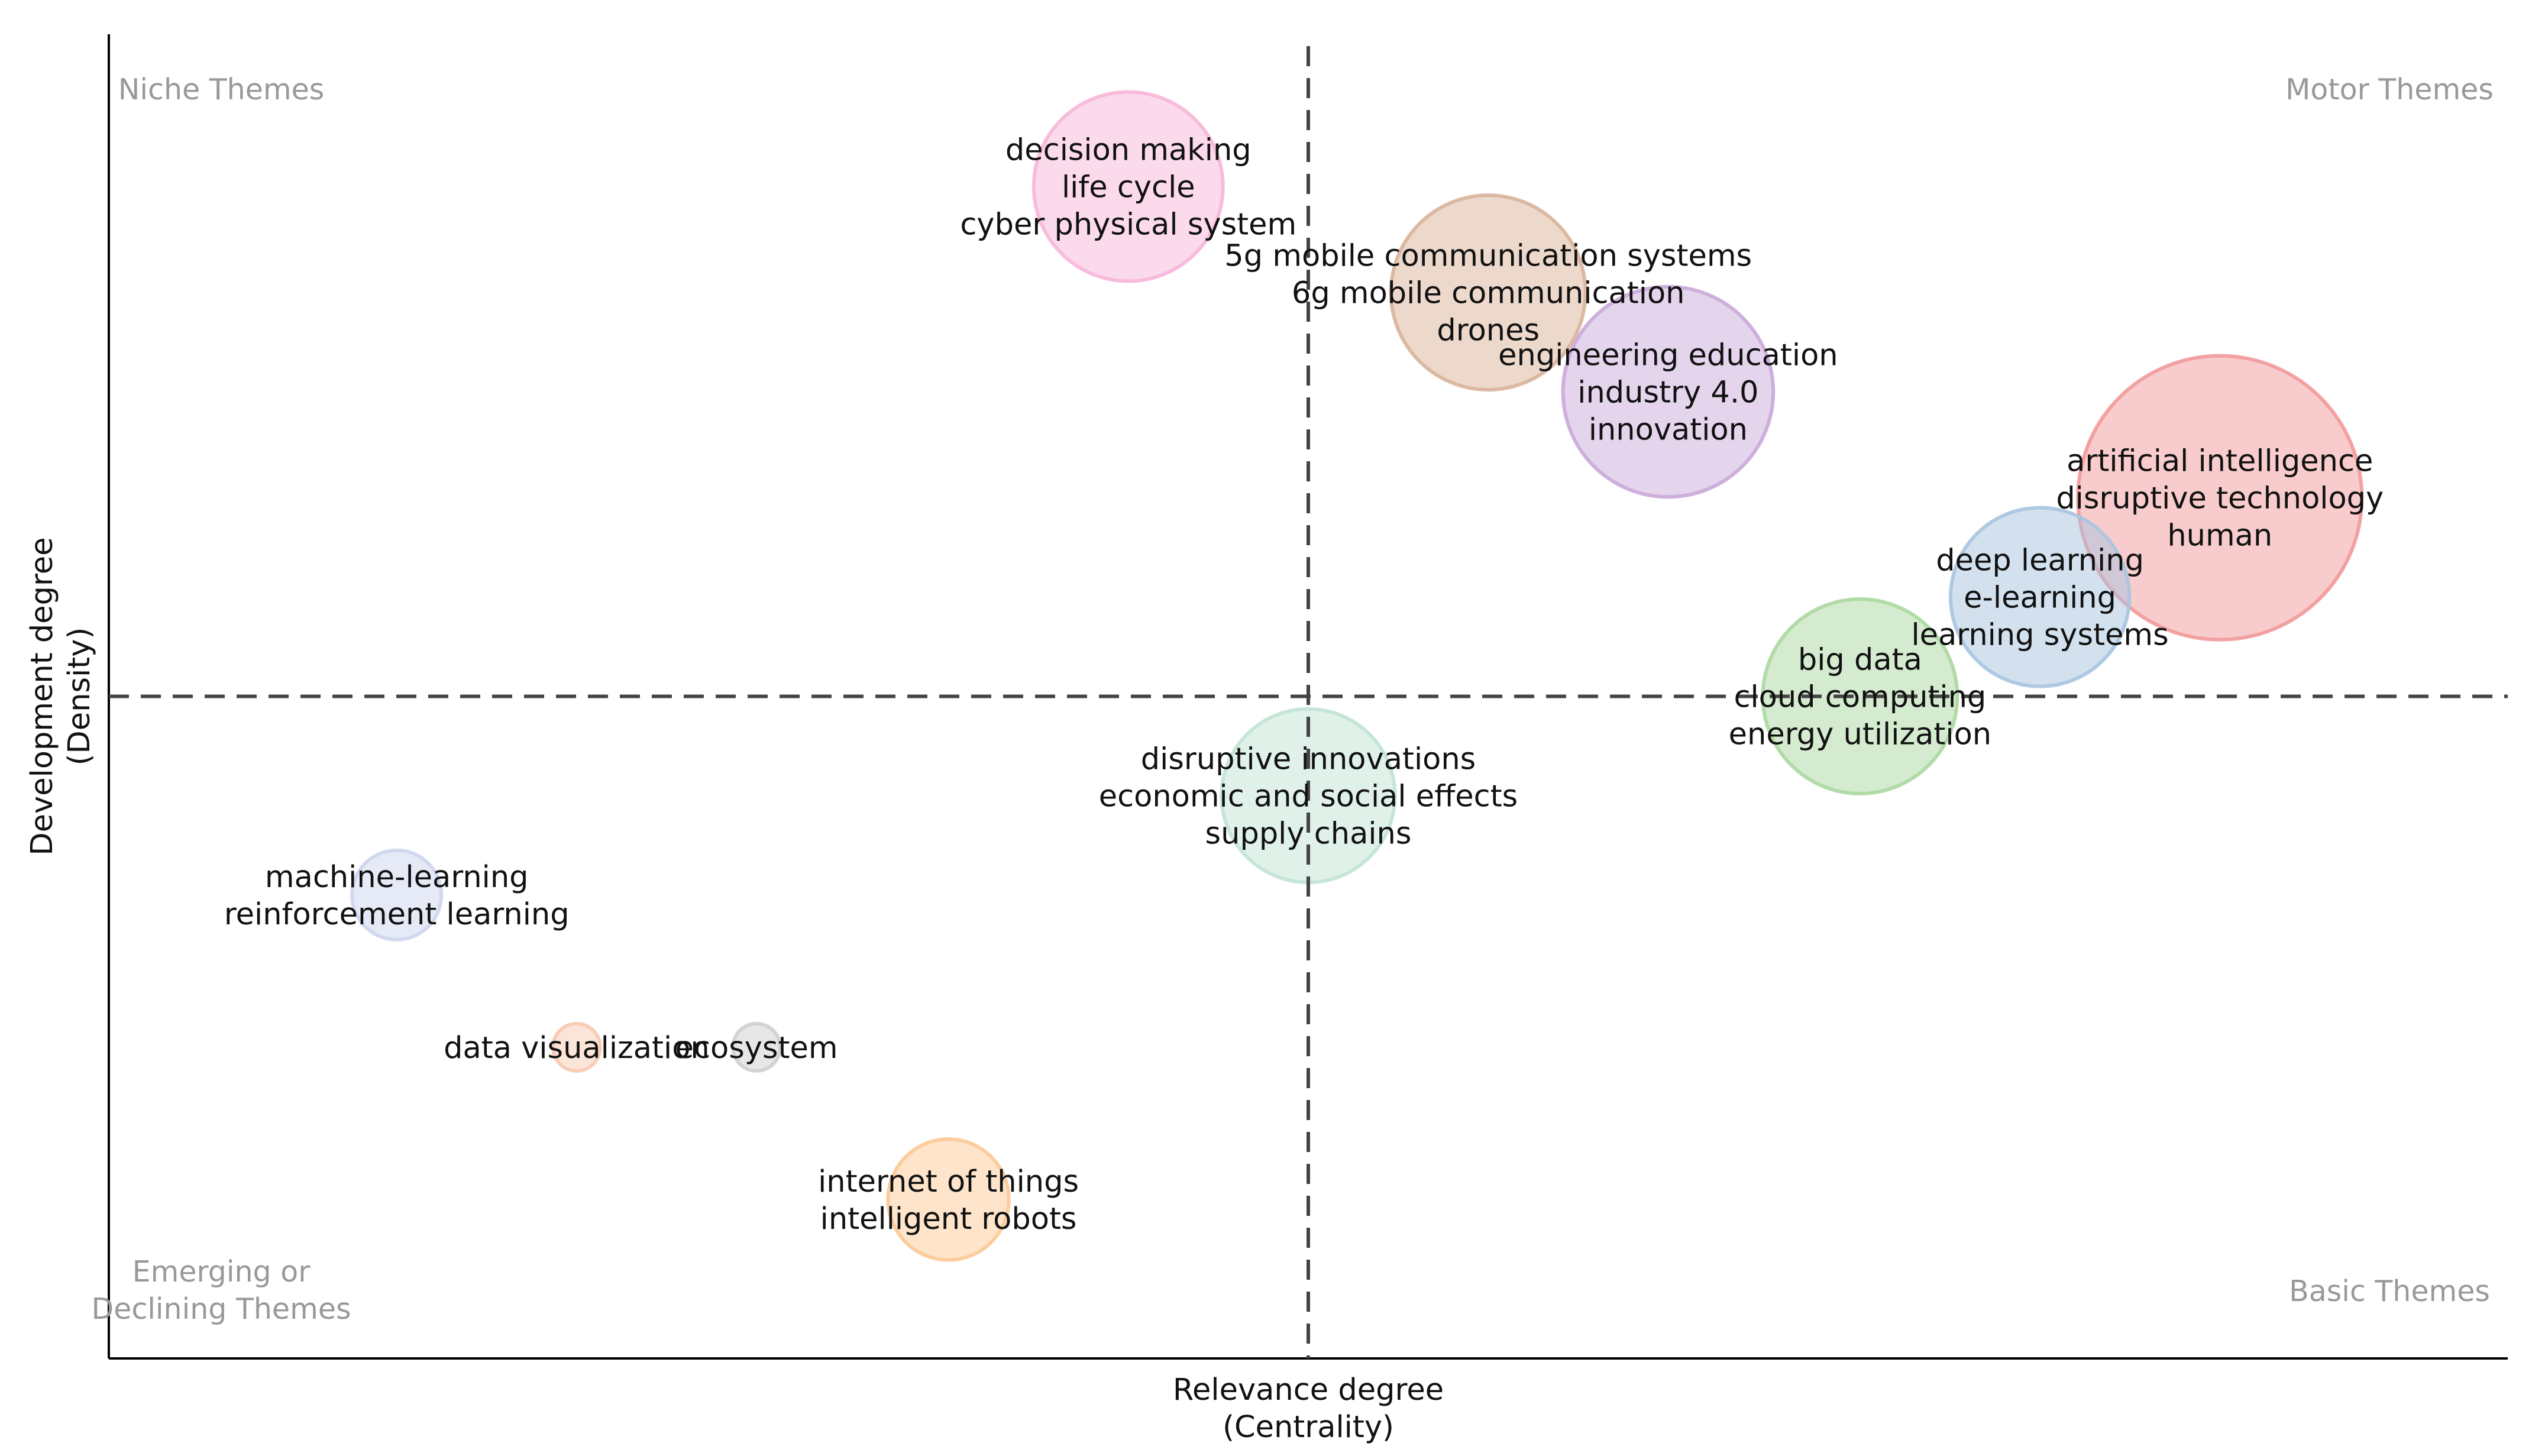 Image resolution: width=2532 pixels, height=1456 pixels. What do you see at coordinates (1308, 759) in the screenshot?
I see `bubble-label-6-line: disruptive innovations` at bounding box center [1308, 759].